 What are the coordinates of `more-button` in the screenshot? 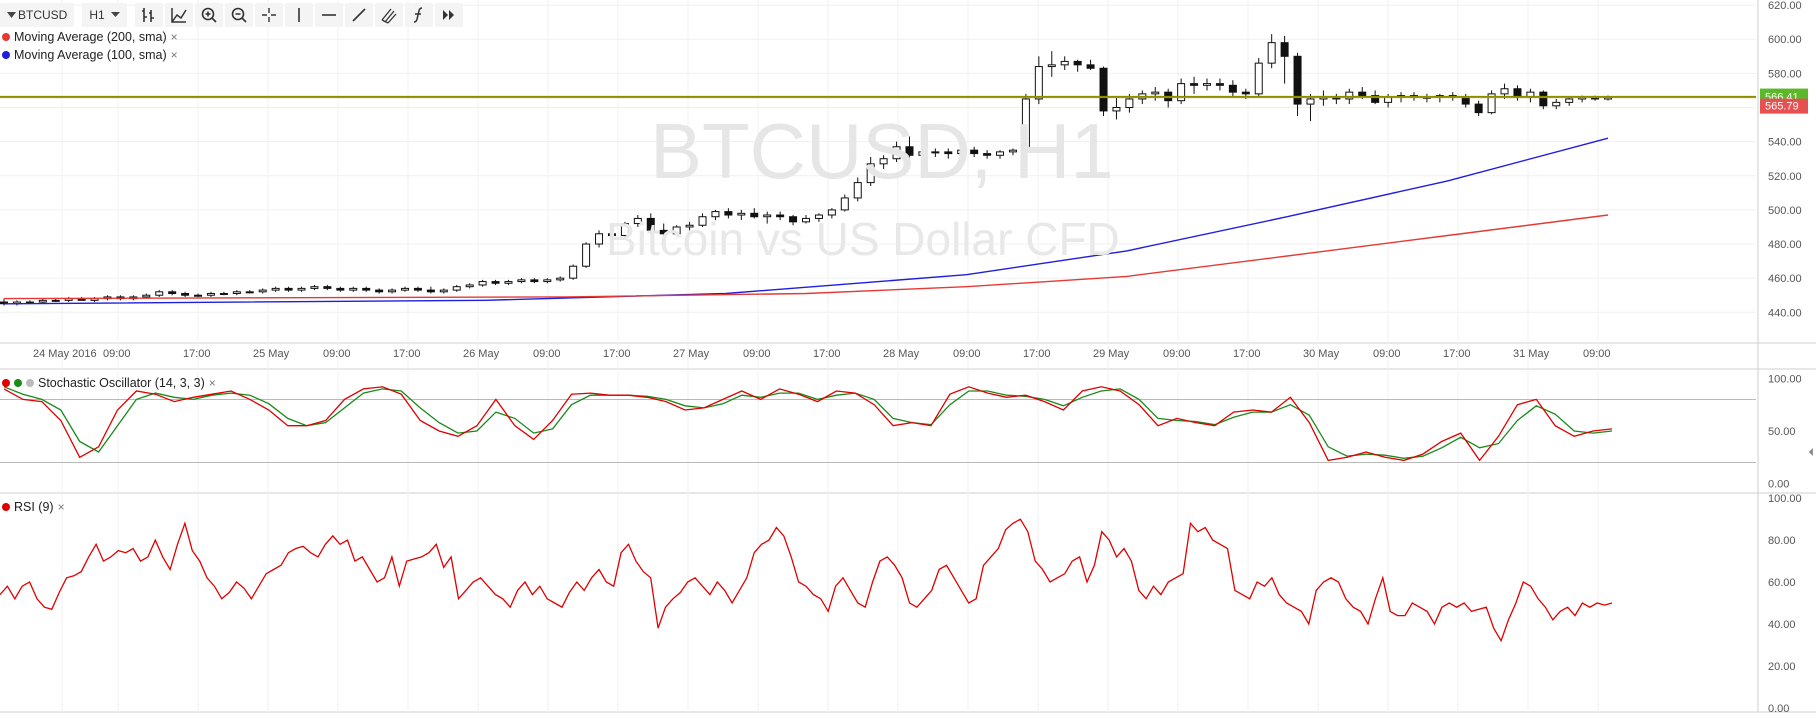 It's located at (448, 15).